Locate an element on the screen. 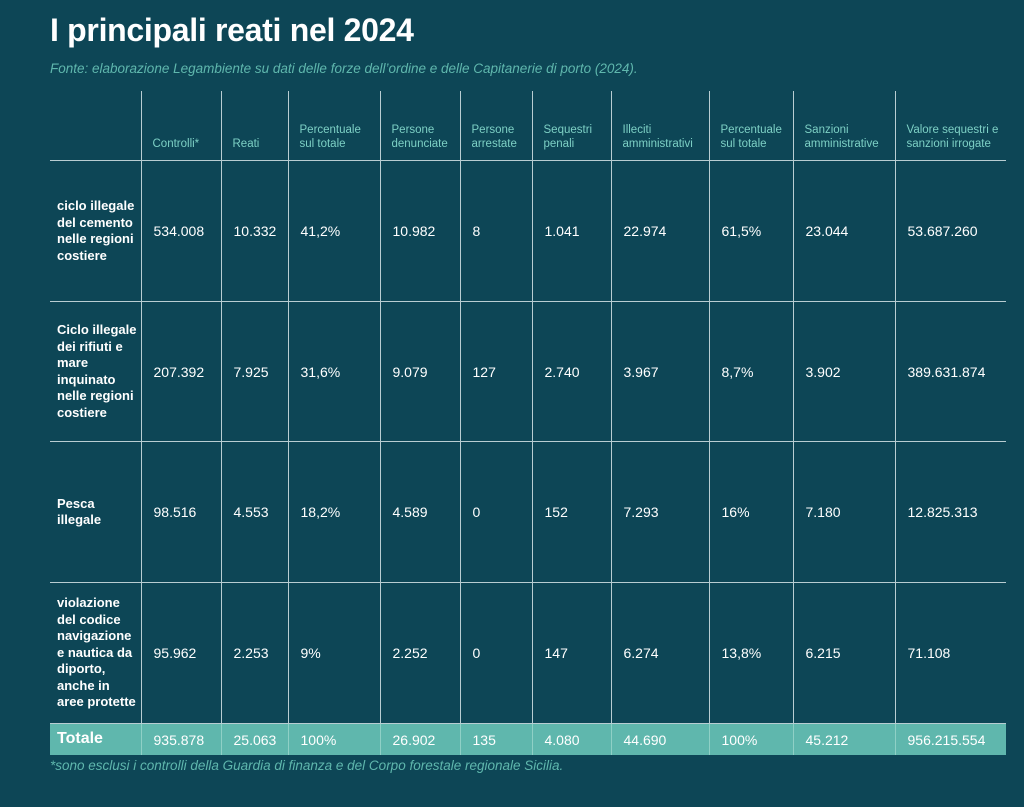 The width and height of the screenshot is (1024, 807). cell-percentuale-illeciti: 8,7% is located at coordinates (750, 371).